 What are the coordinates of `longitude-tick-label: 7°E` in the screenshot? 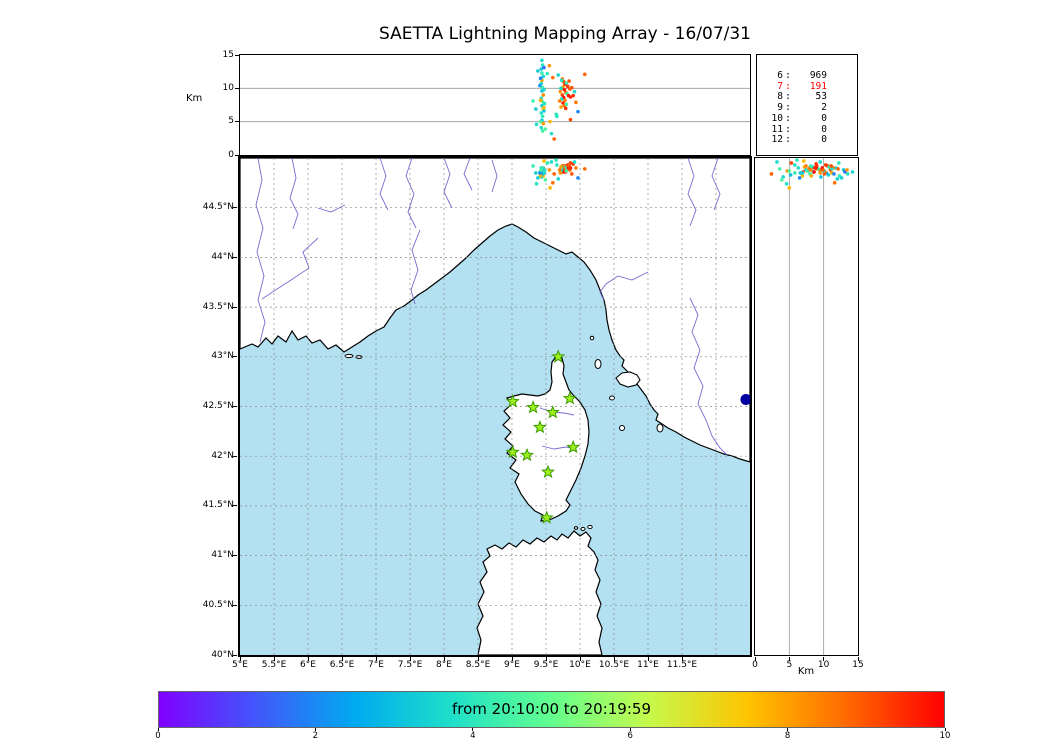 It's located at (376, 665).